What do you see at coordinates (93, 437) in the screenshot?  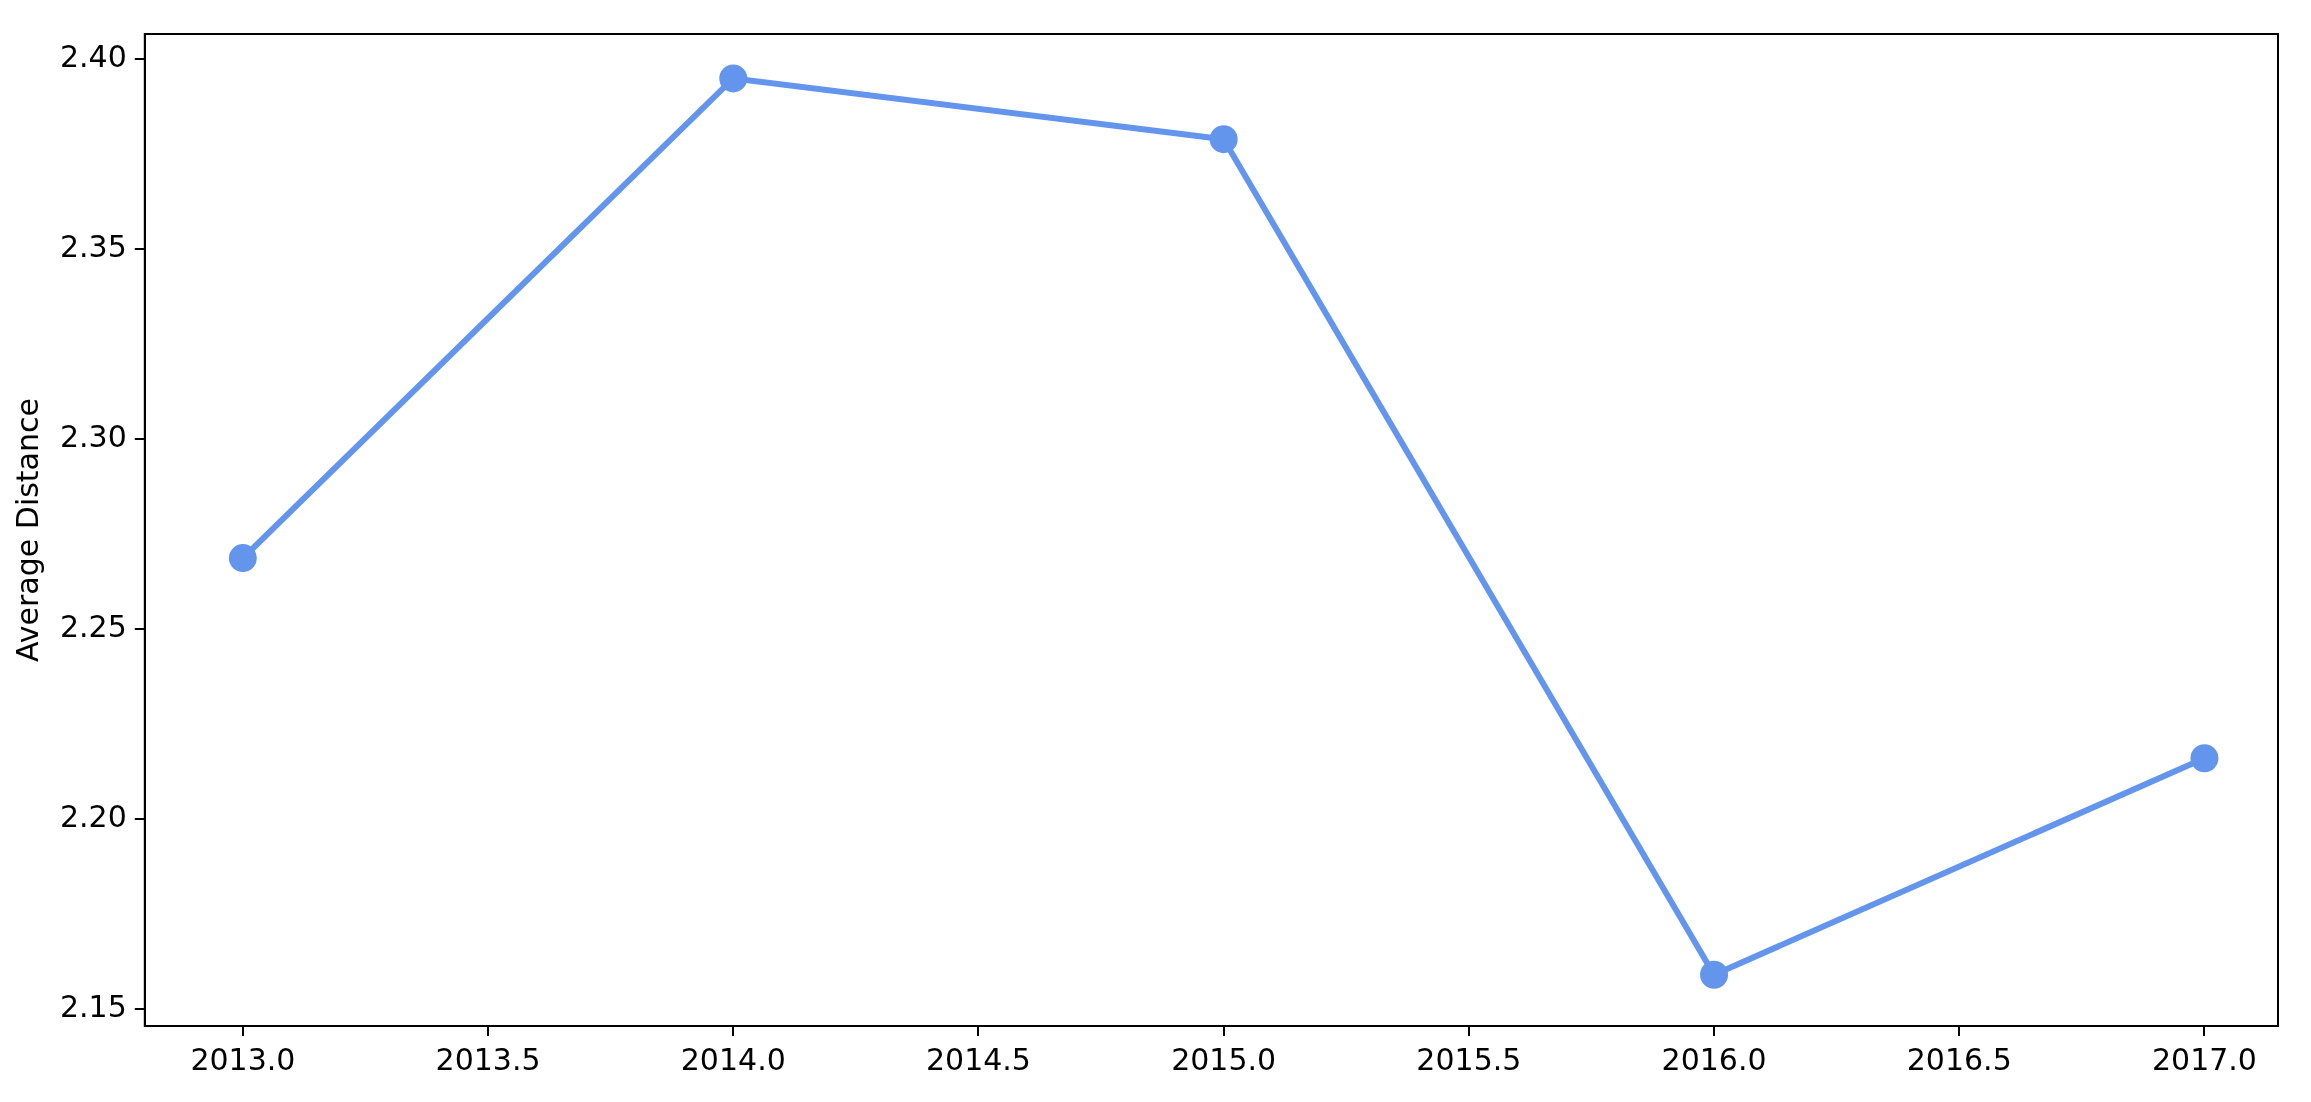 I see `y-tick-label: 2.30` at bounding box center [93, 437].